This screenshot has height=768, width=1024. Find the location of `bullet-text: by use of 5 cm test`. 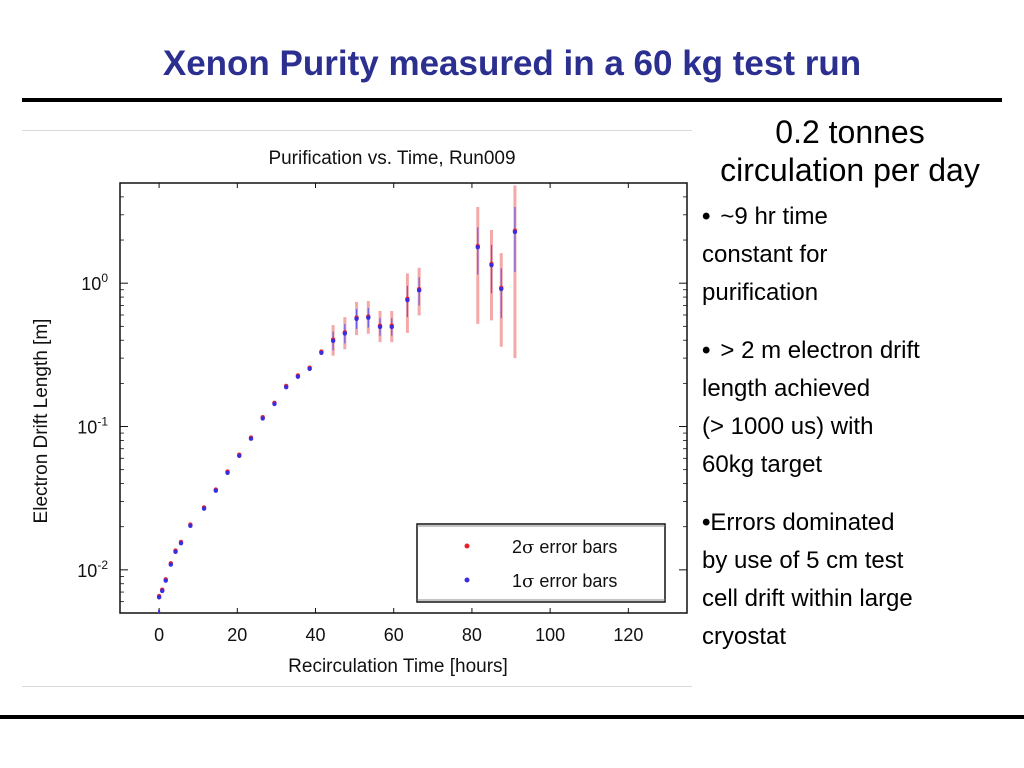

bullet-text: by use of 5 cm test is located at coordinates (803, 560).